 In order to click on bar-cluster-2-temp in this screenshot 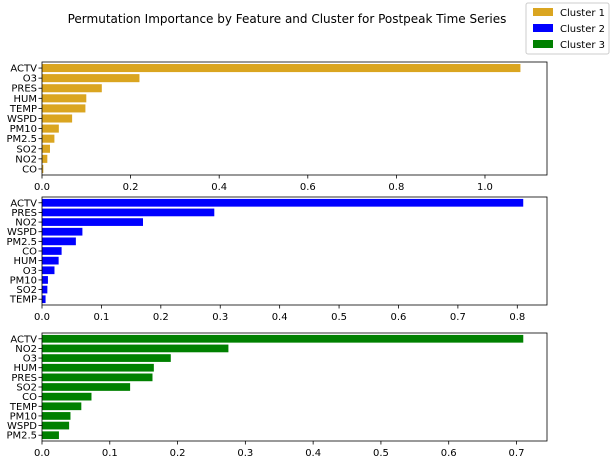, I will do `click(44, 299)`.